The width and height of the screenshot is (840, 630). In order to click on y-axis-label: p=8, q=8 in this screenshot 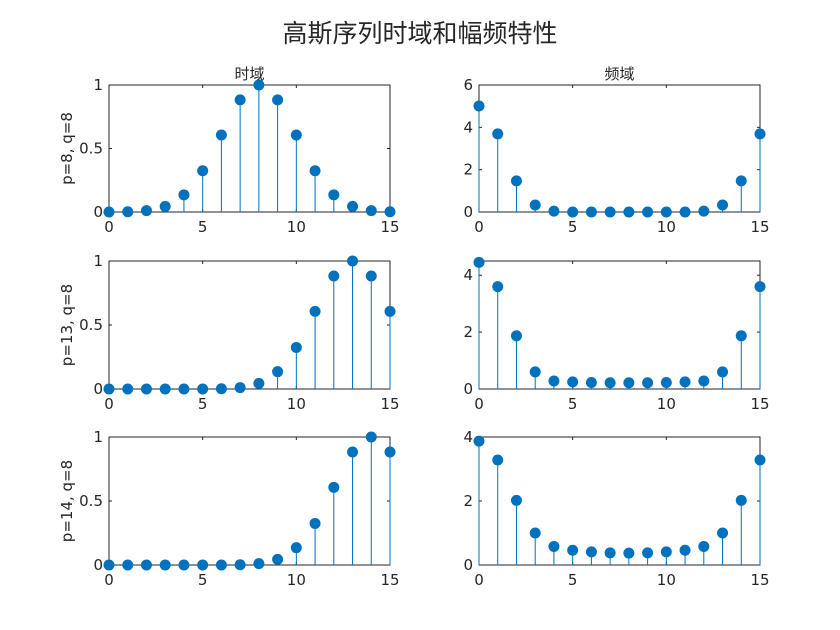, I will do `click(67, 148)`.